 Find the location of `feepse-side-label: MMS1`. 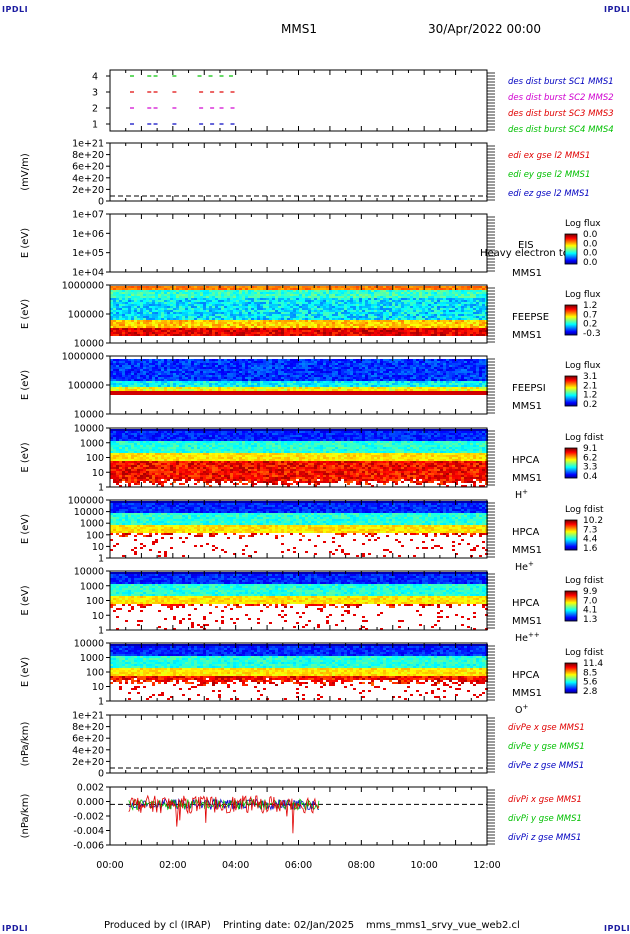

feepse-side-label: MMS1 is located at coordinates (527, 335).